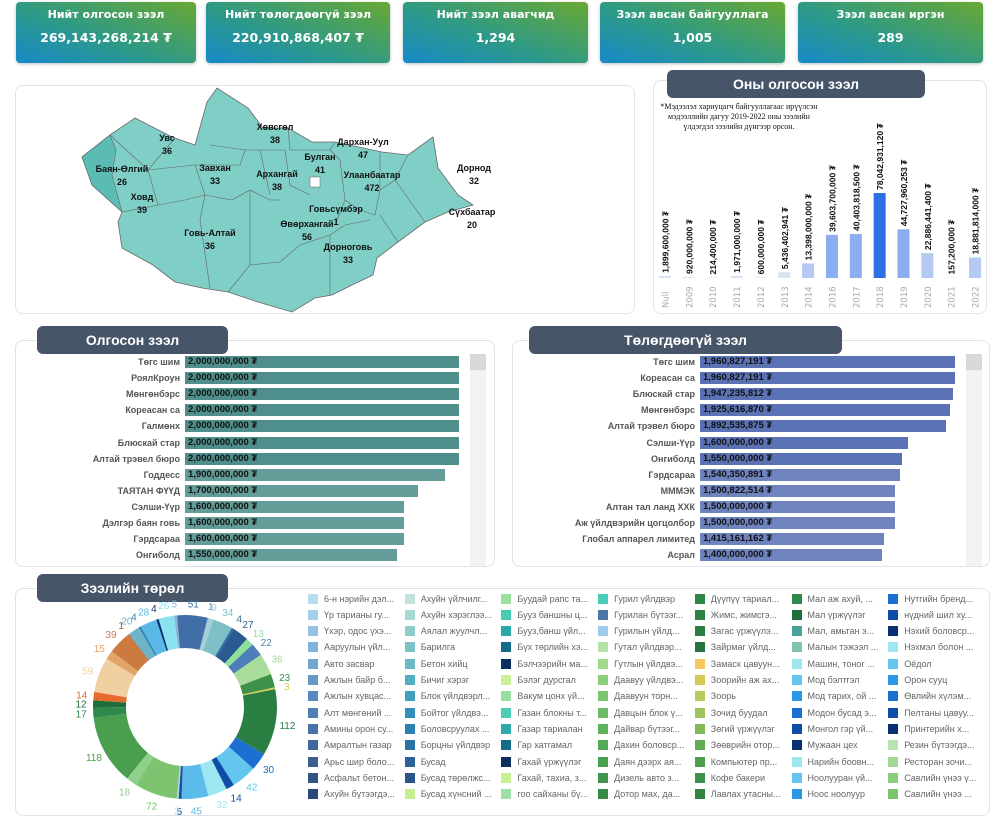  Describe the element at coordinates (452, 761) in the screenshot. I see `legend-item: Бусад` at that location.